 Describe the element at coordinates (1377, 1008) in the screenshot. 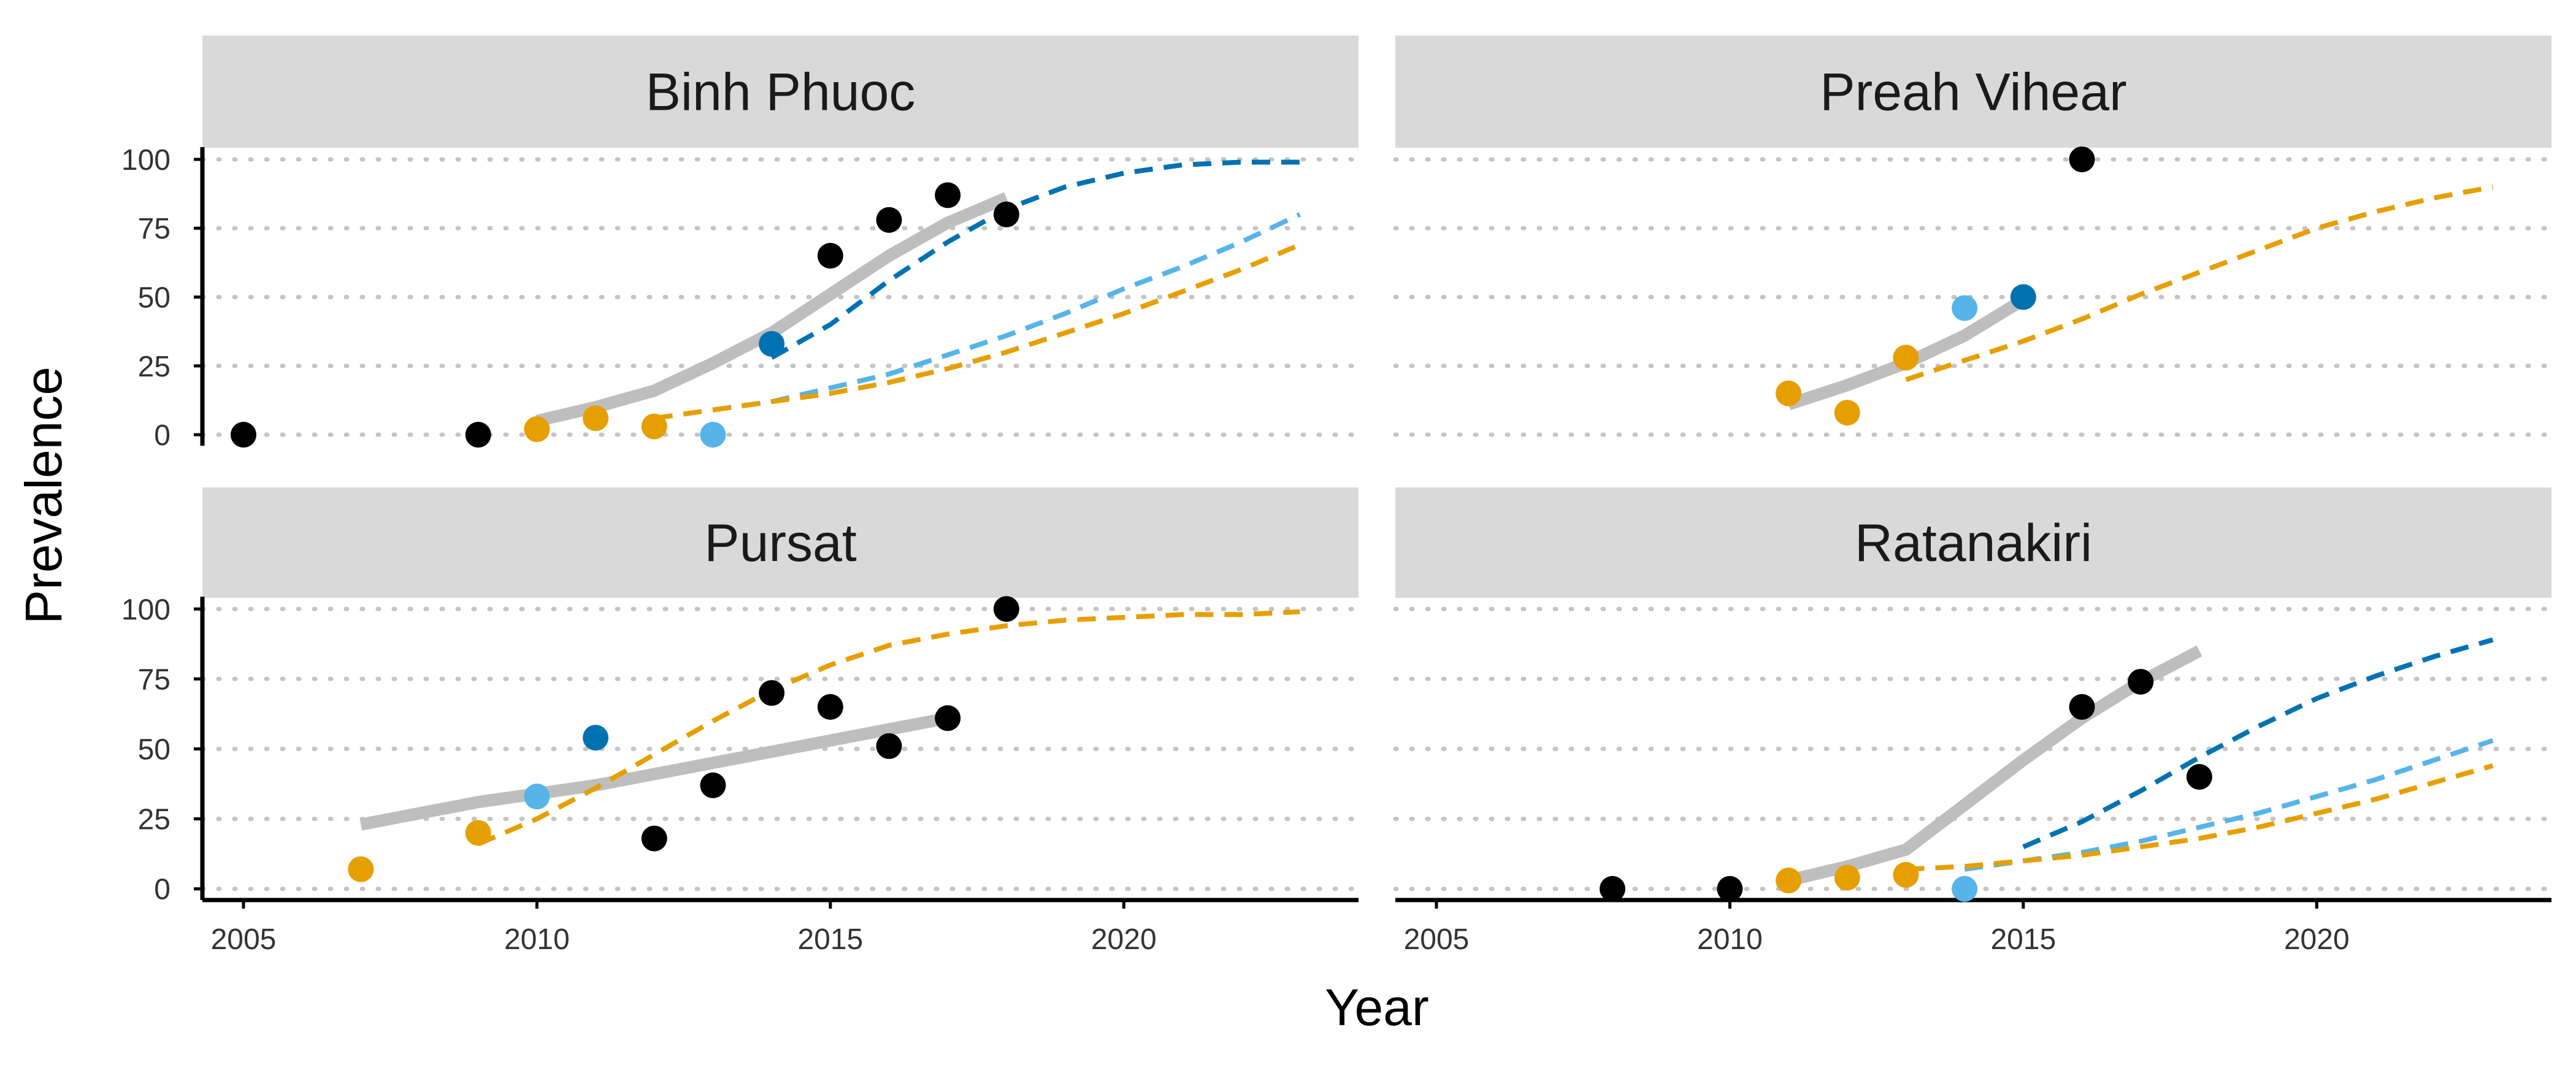

I see `x-axis-title: Year` at that location.